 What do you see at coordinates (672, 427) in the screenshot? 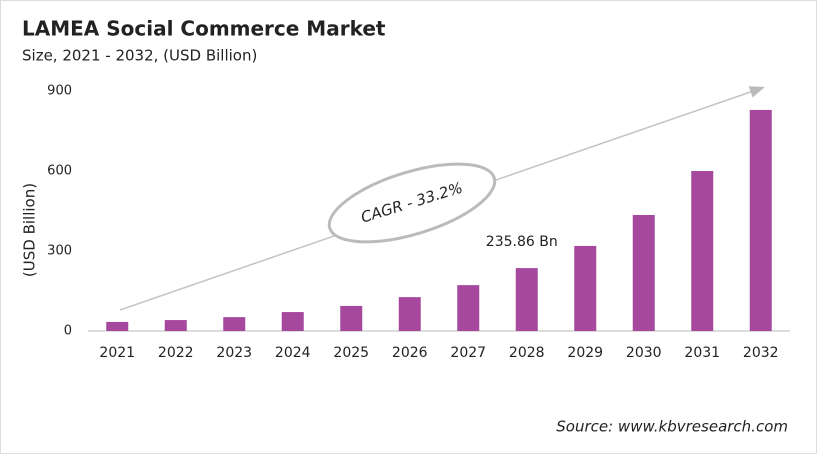
I see `source-note: Source: www.kbvresearch.com` at bounding box center [672, 427].